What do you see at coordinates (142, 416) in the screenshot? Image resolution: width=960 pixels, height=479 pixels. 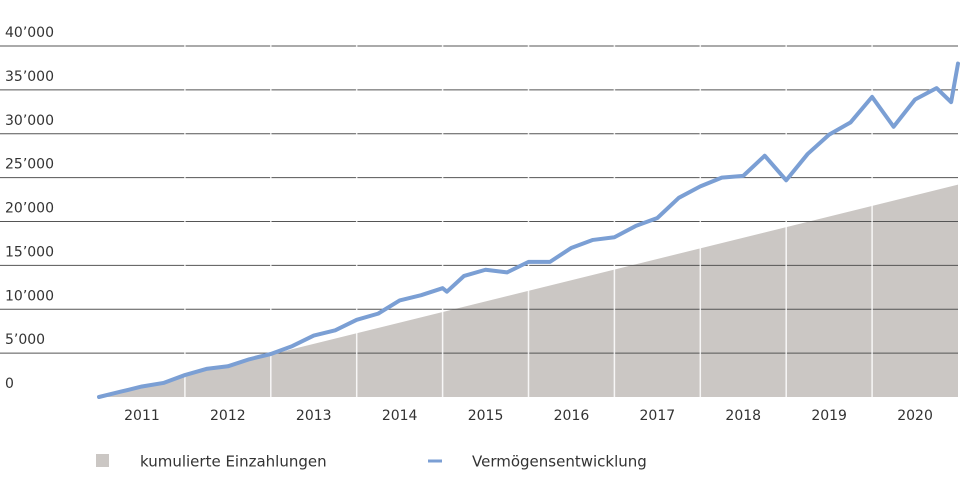 I see `x-tick-label: 2011` at bounding box center [142, 416].